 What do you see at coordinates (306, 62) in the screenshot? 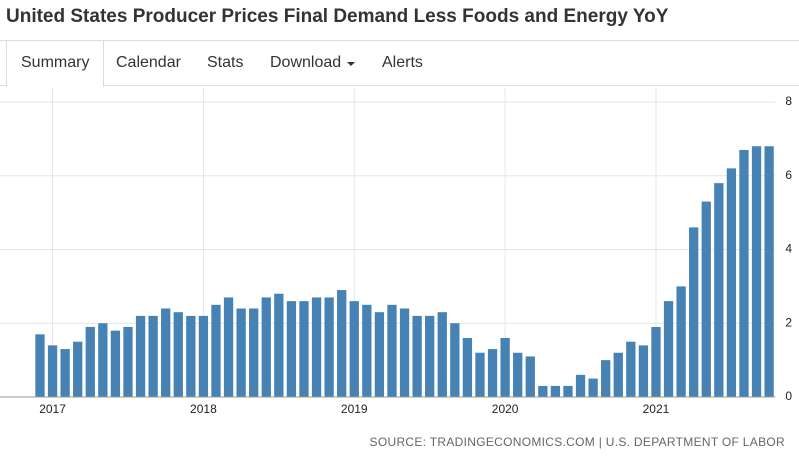
I see `tab: Download` at bounding box center [306, 62].